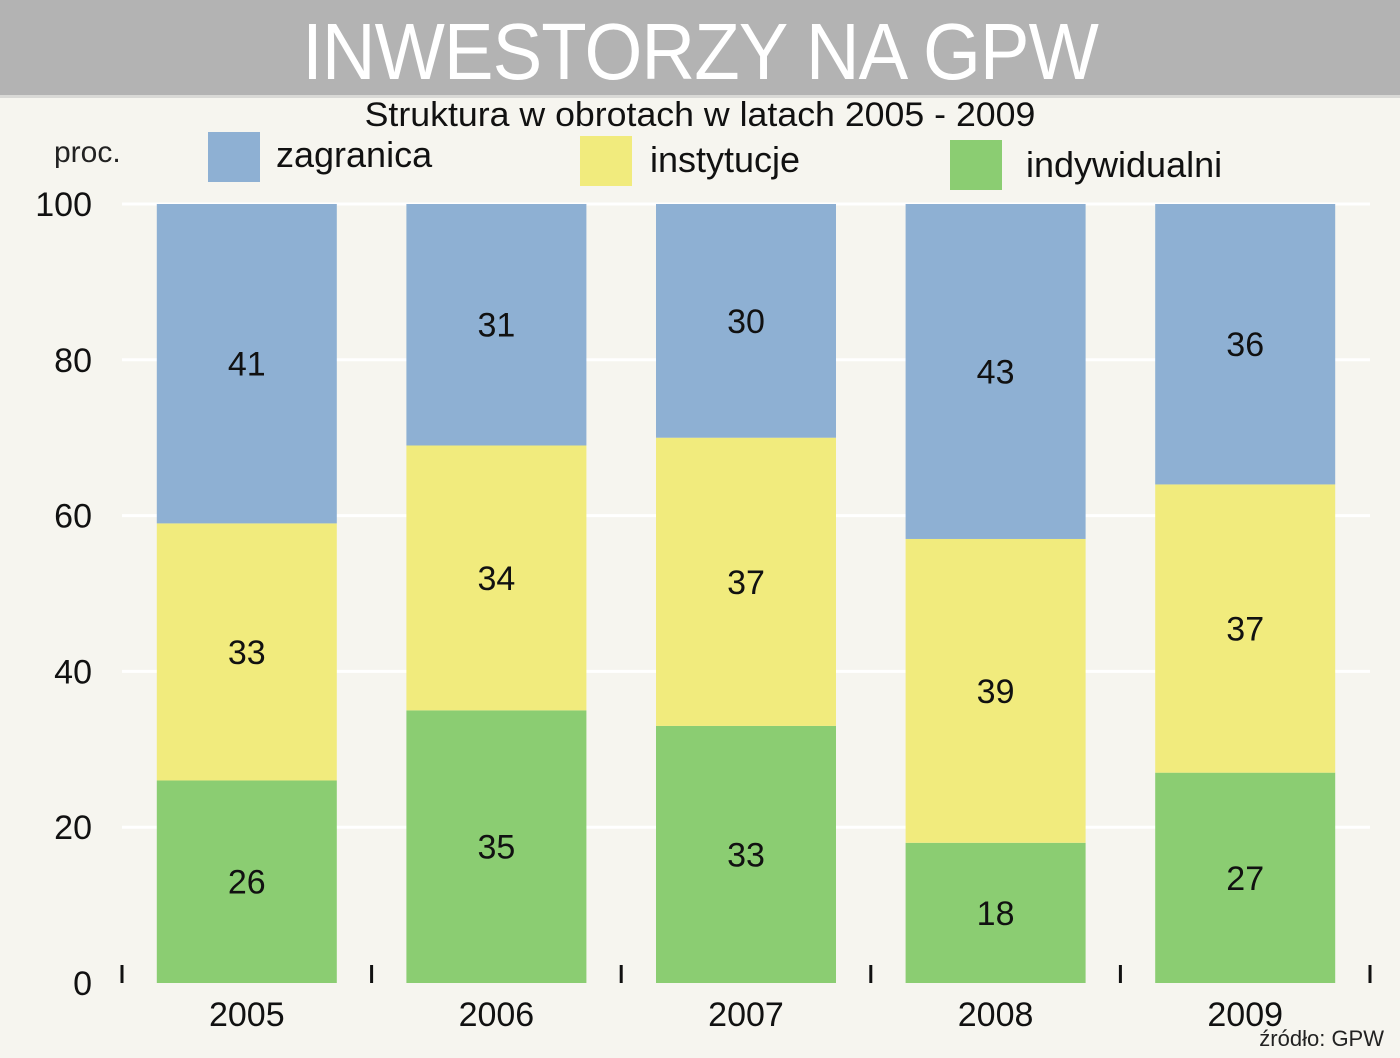 The height and width of the screenshot is (1058, 1400). What do you see at coordinates (234, 157) in the screenshot?
I see `legend-swatch-zagranica` at bounding box center [234, 157].